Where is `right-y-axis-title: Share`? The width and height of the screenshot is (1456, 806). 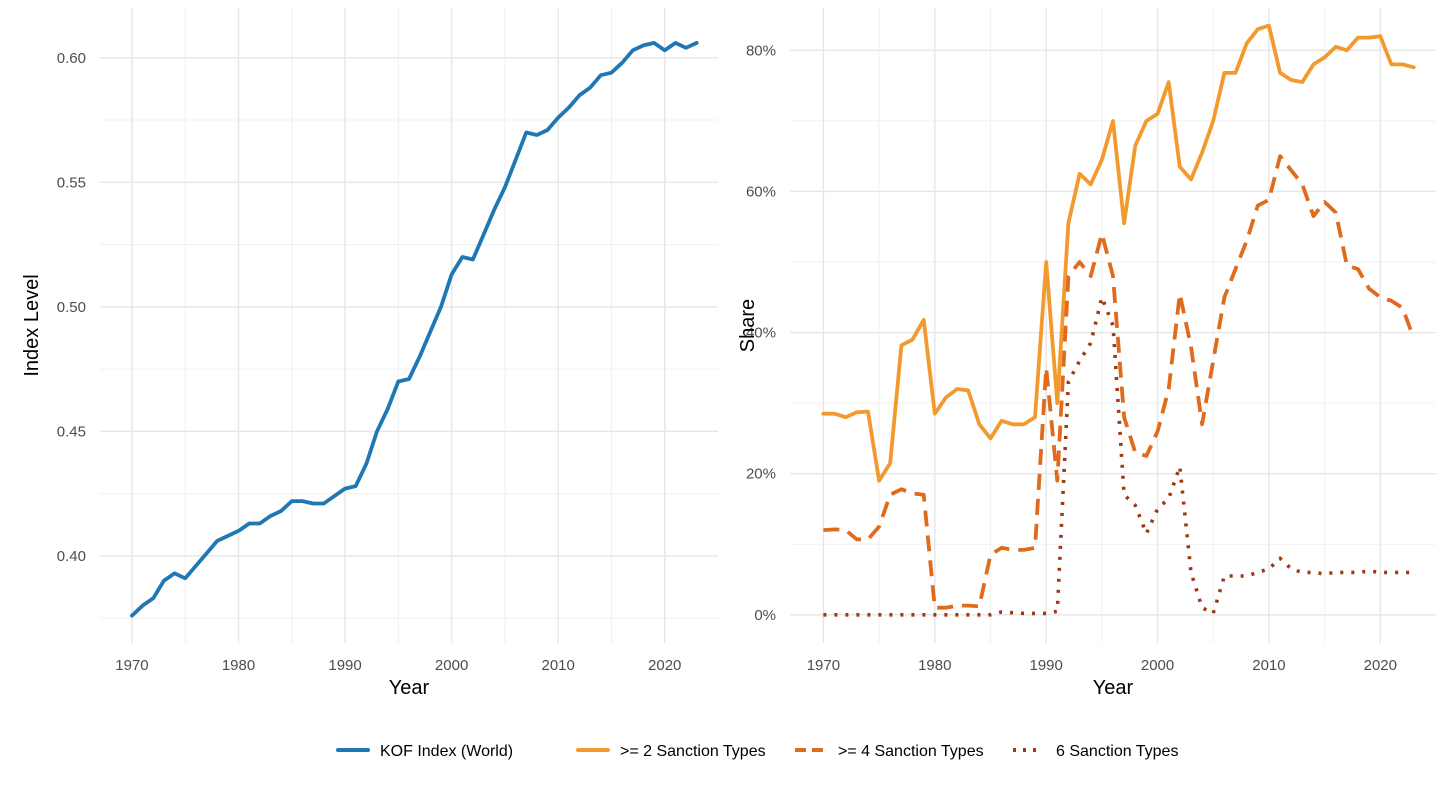 right-y-axis-title: Share is located at coordinates (748, 325).